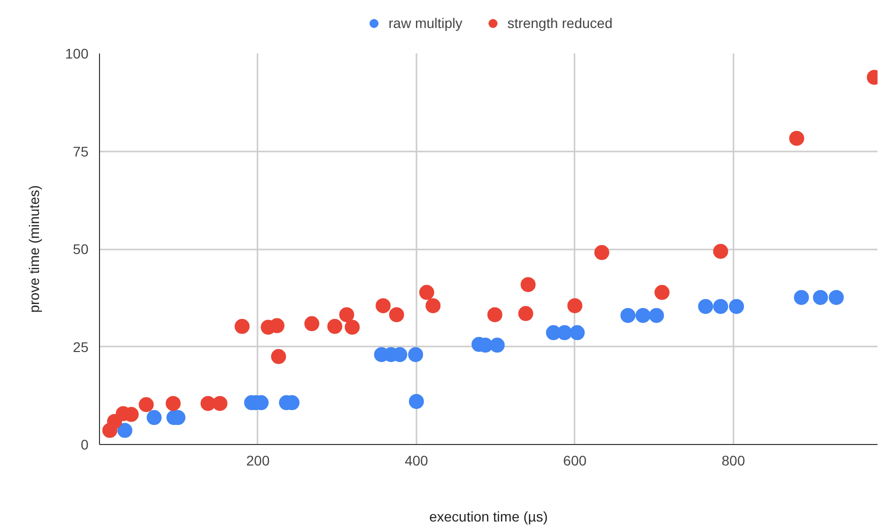 This screenshot has width=878, height=529. Describe the element at coordinates (80, 249) in the screenshot. I see `y-tick-label: 50` at that location.